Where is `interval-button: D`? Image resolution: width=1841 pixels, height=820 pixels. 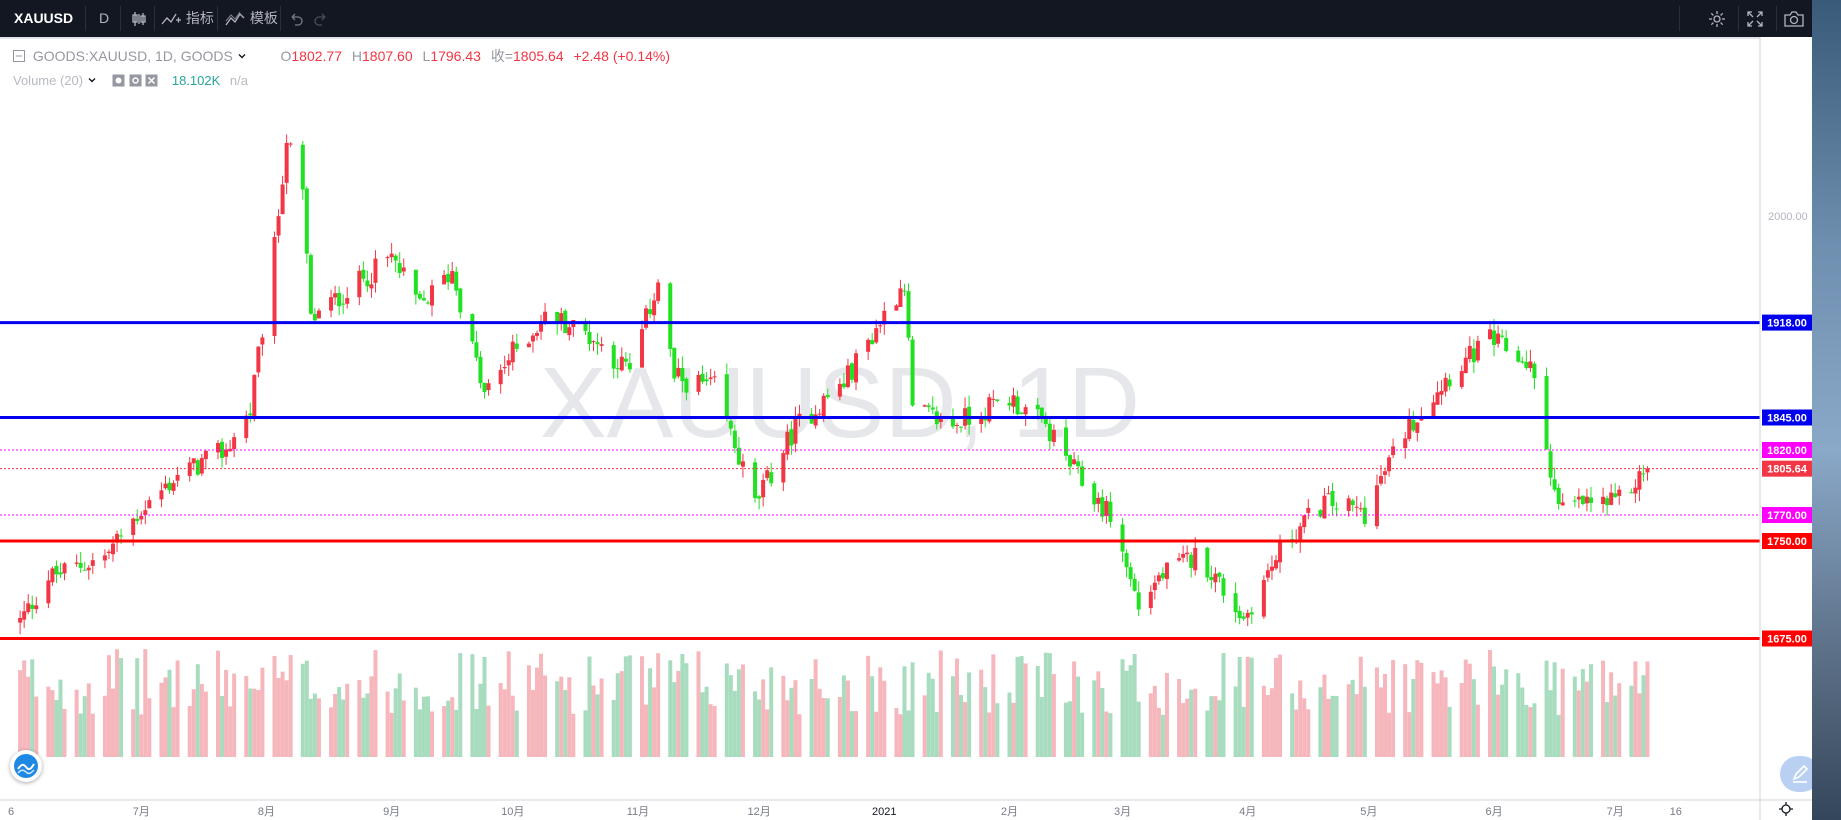
interval-button: D is located at coordinates (104, 18).